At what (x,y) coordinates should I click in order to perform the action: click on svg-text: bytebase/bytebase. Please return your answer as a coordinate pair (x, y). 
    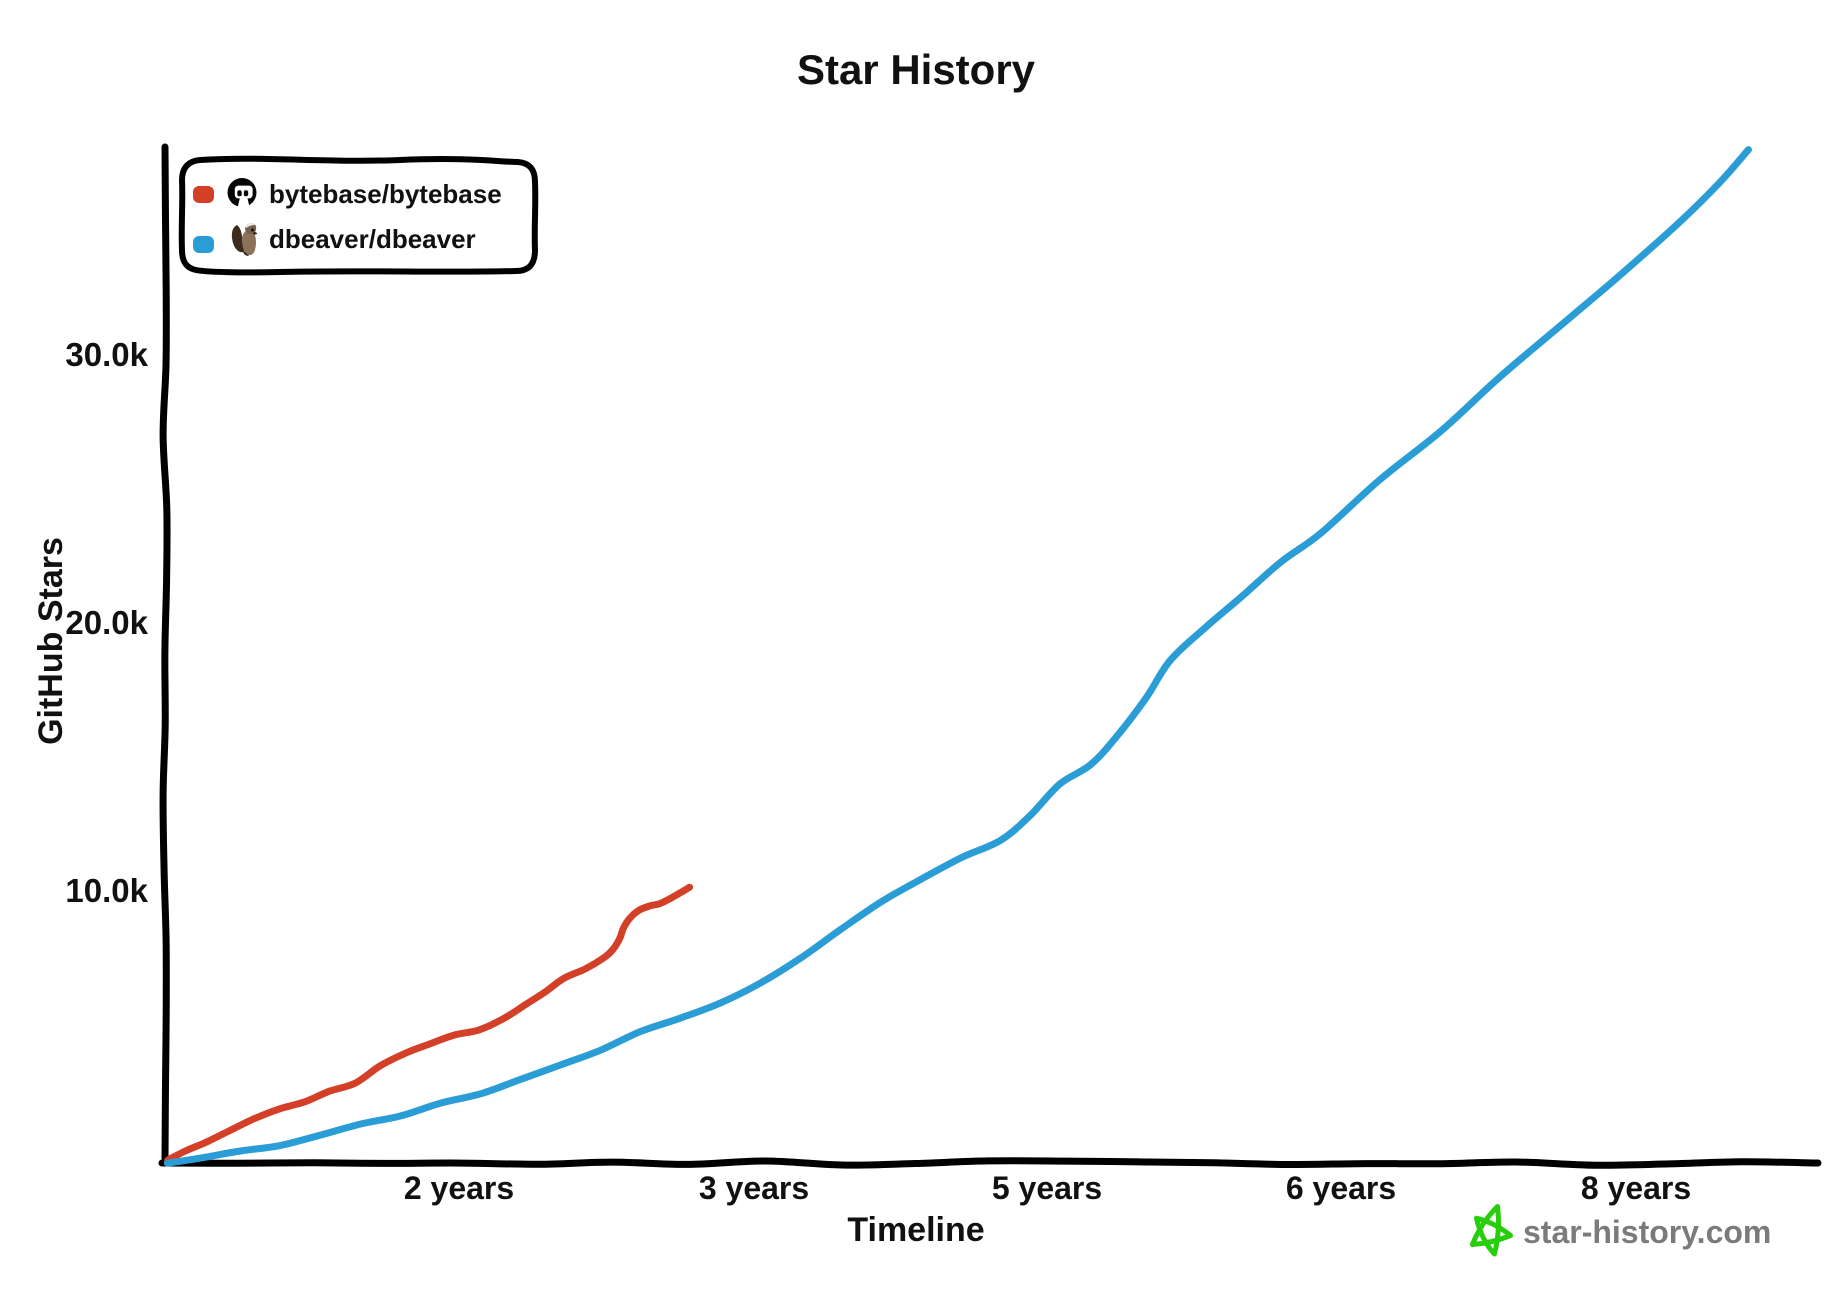
    Looking at the image, I should click on (385, 194).